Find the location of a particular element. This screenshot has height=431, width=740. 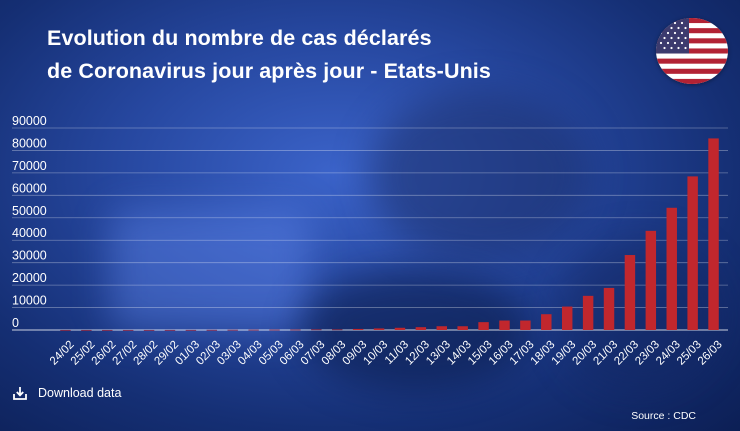

y-tick-label: 40000 is located at coordinates (29, 233).